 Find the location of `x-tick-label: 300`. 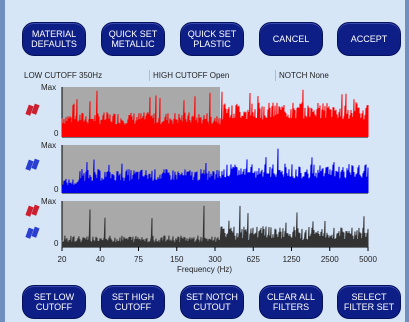

x-tick-label: 300 is located at coordinates (215, 259).